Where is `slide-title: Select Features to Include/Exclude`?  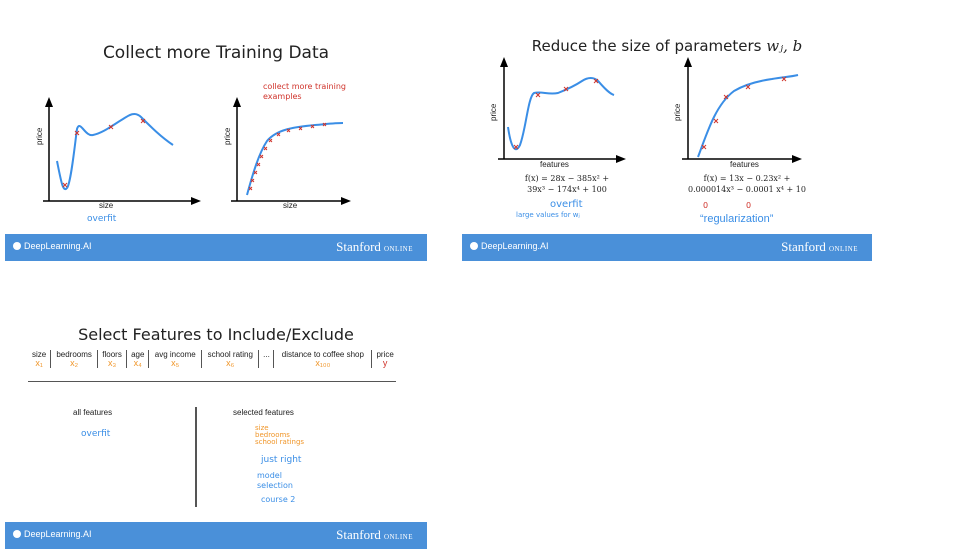 slide-title: Select Features to Include/Exclude is located at coordinates (216, 334).